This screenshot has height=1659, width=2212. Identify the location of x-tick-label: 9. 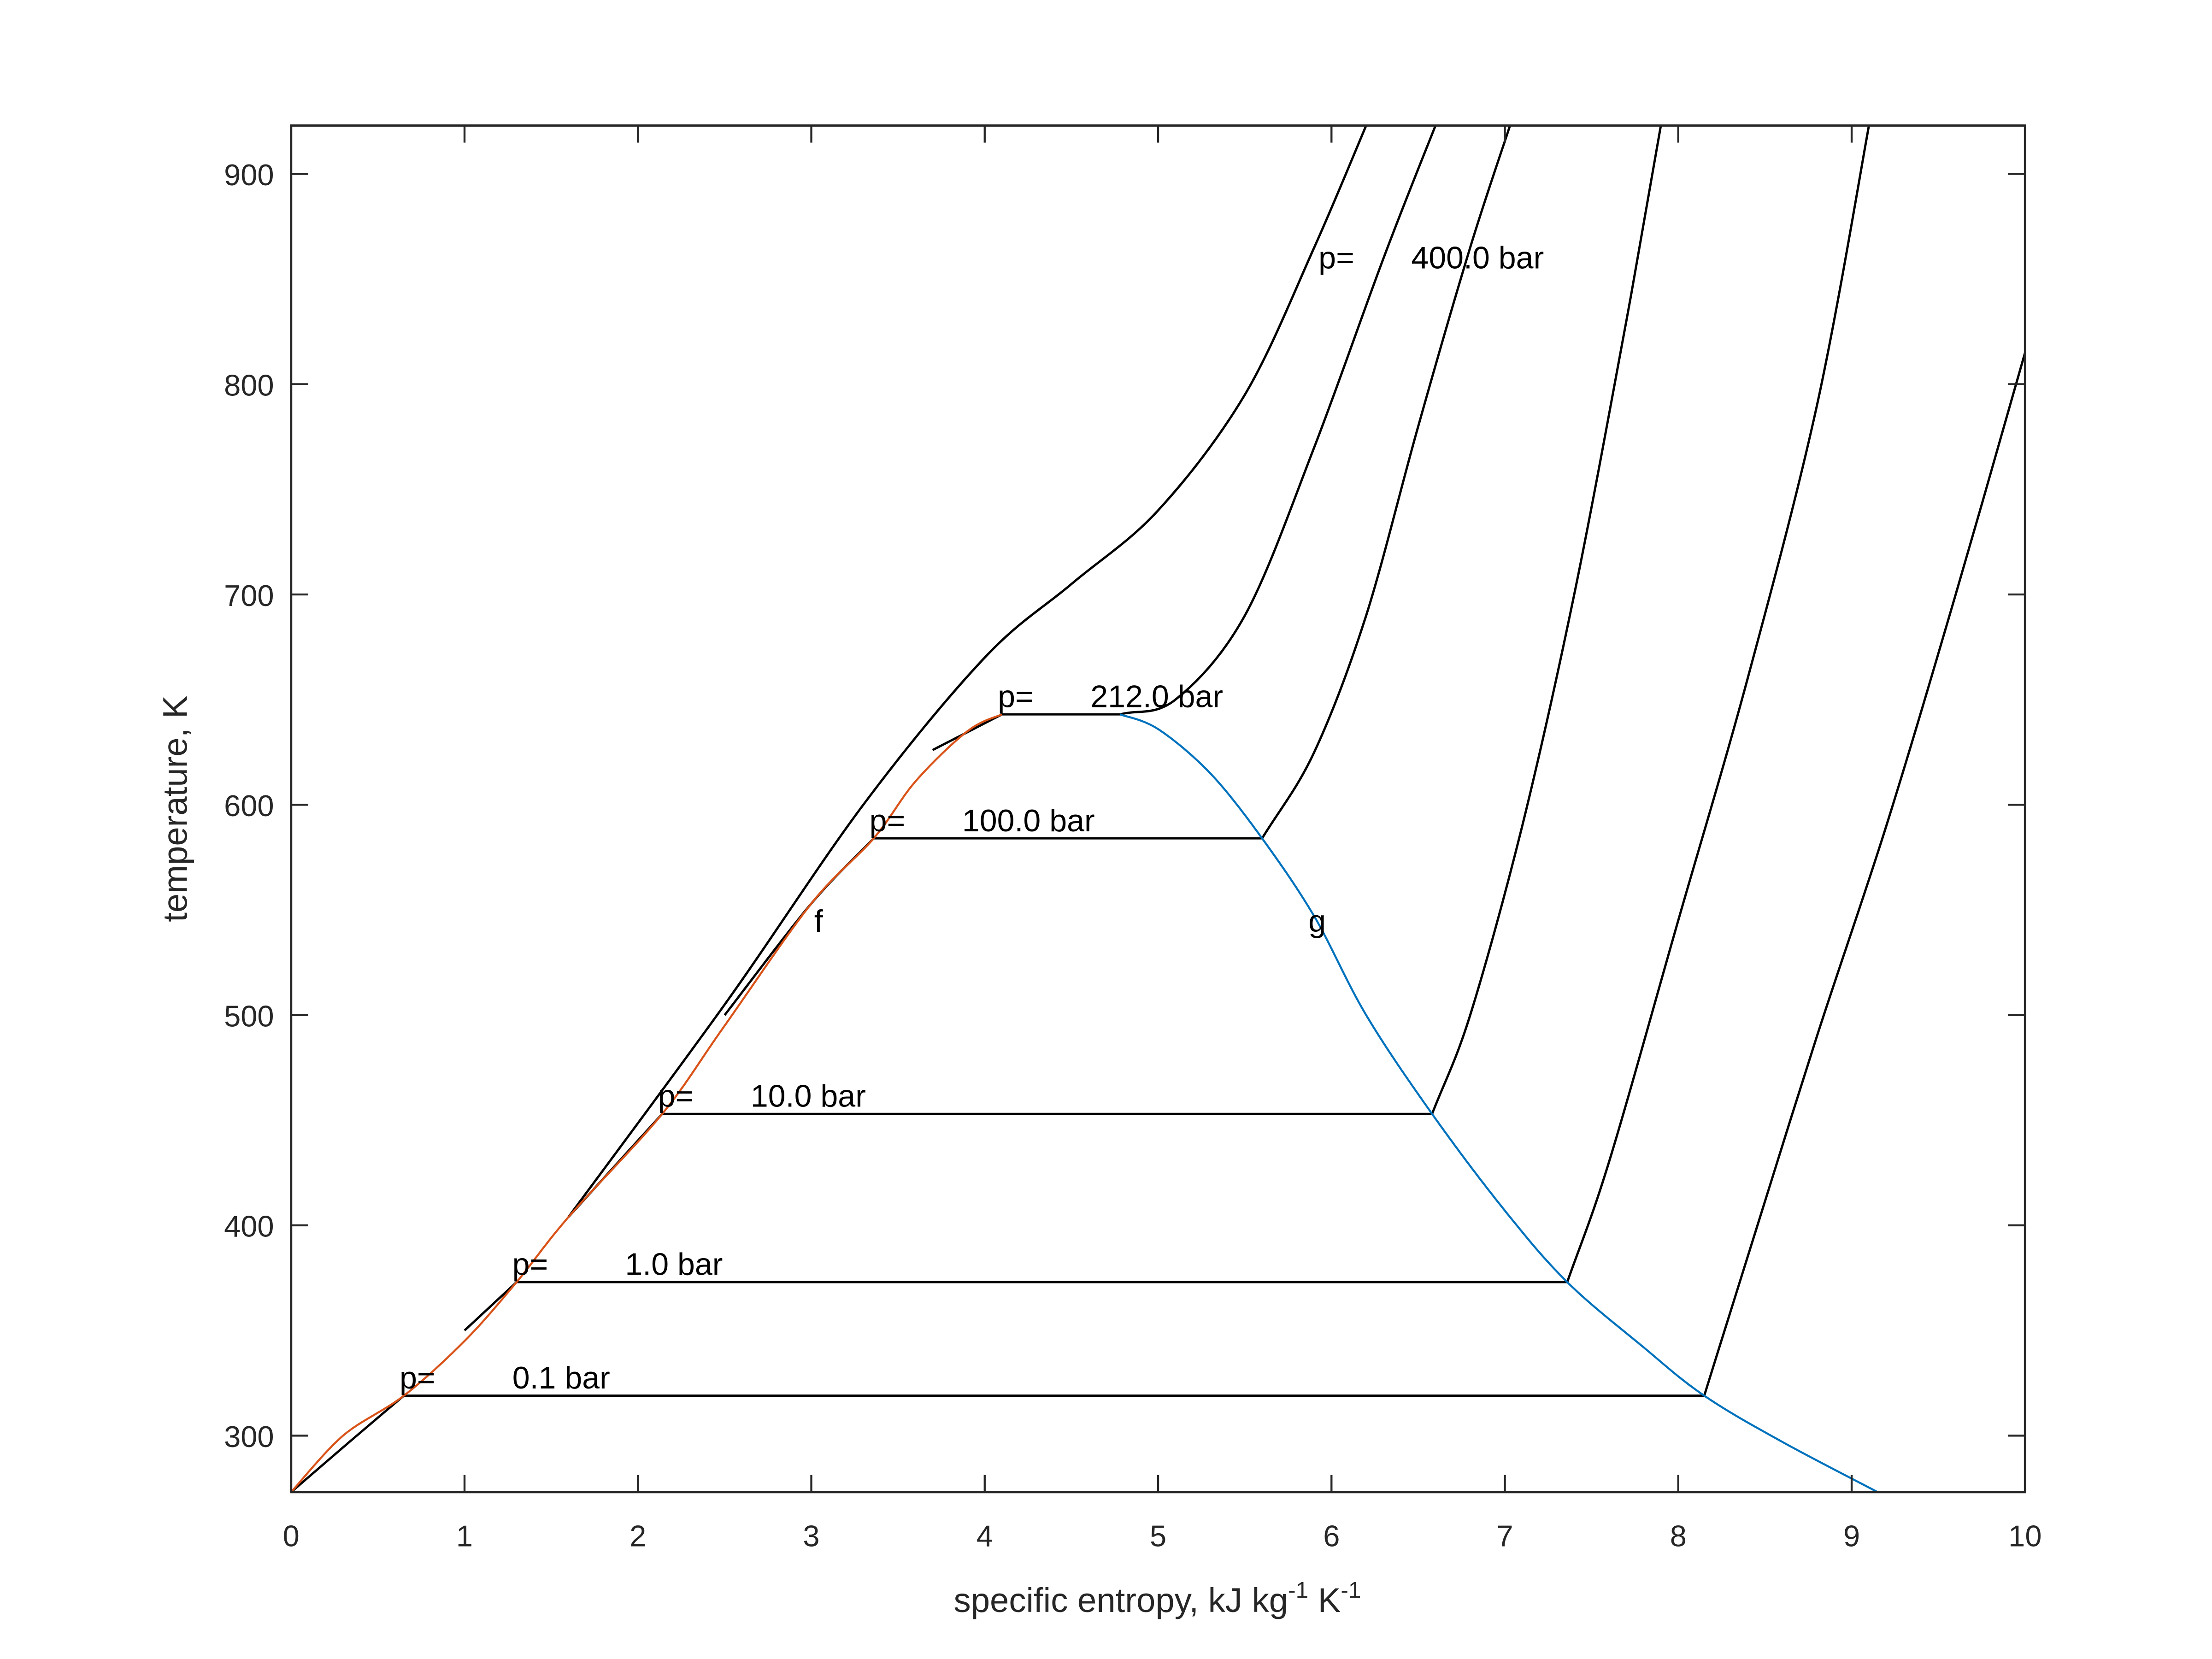
(1851, 1536).